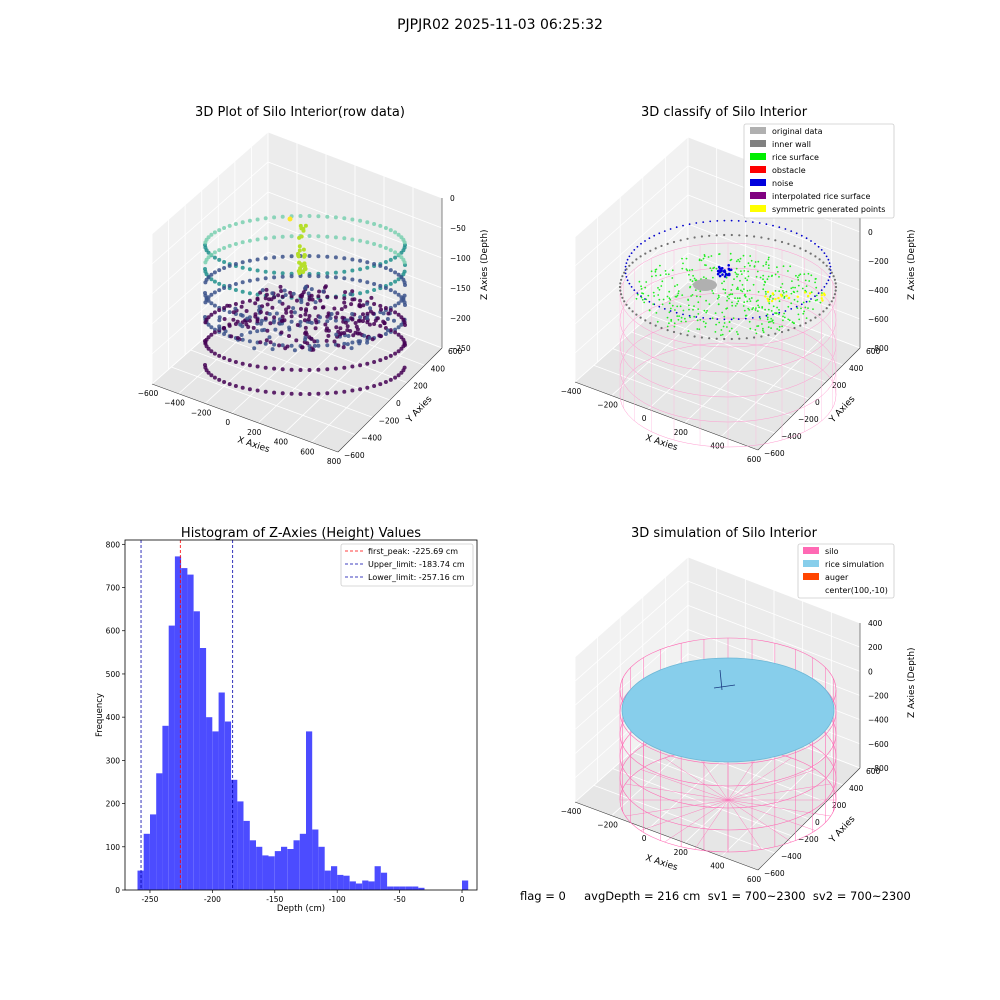 Image resolution: width=1000 pixels, height=1000 pixels. What do you see at coordinates (407, 565) in the screenshot?
I see `legend-frame` at bounding box center [407, 565].